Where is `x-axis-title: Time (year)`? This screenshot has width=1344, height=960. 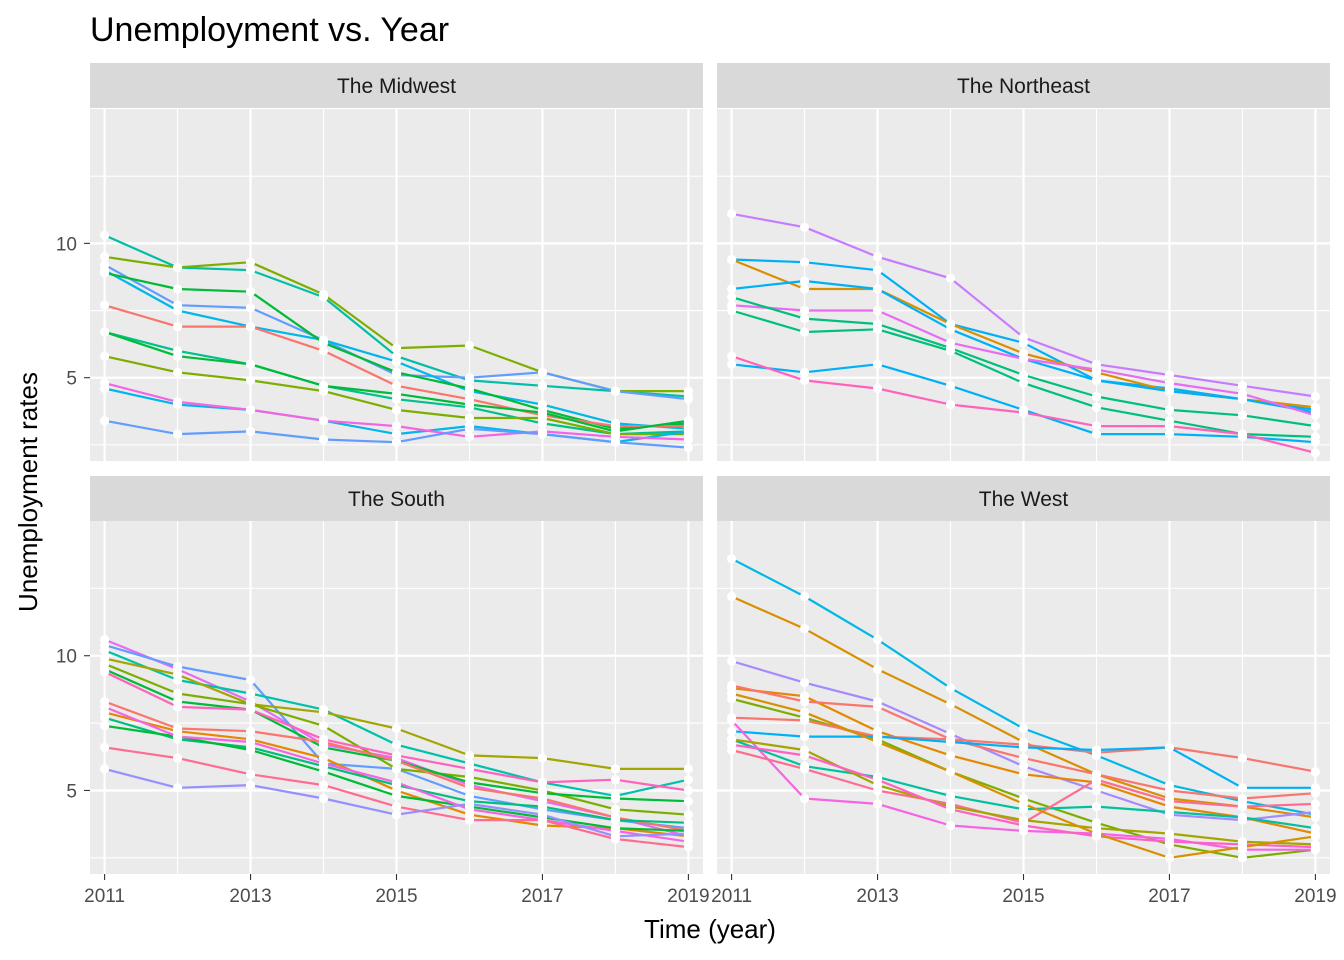
x-axis-title: Time (year) is located at coordinates (710, 929).